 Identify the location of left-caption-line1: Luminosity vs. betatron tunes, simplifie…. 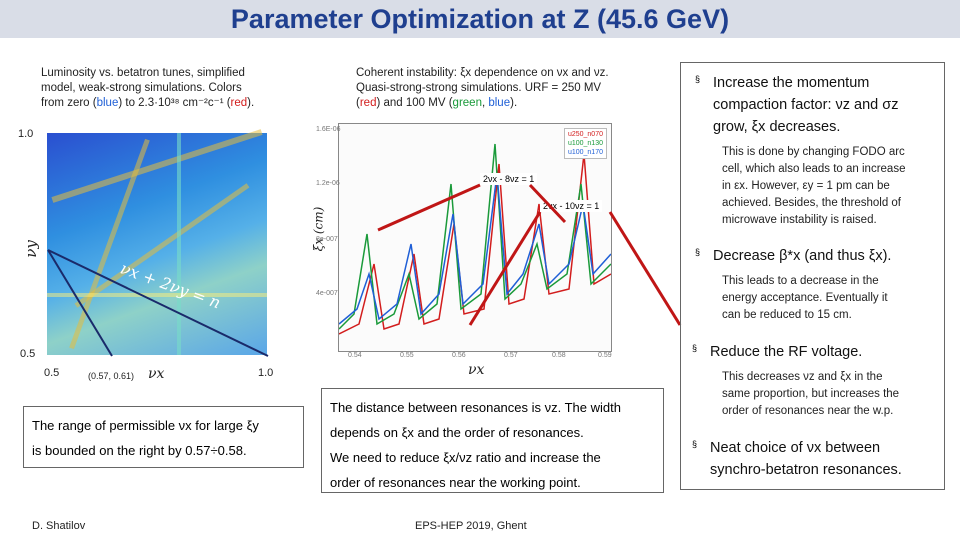
(143, 73).